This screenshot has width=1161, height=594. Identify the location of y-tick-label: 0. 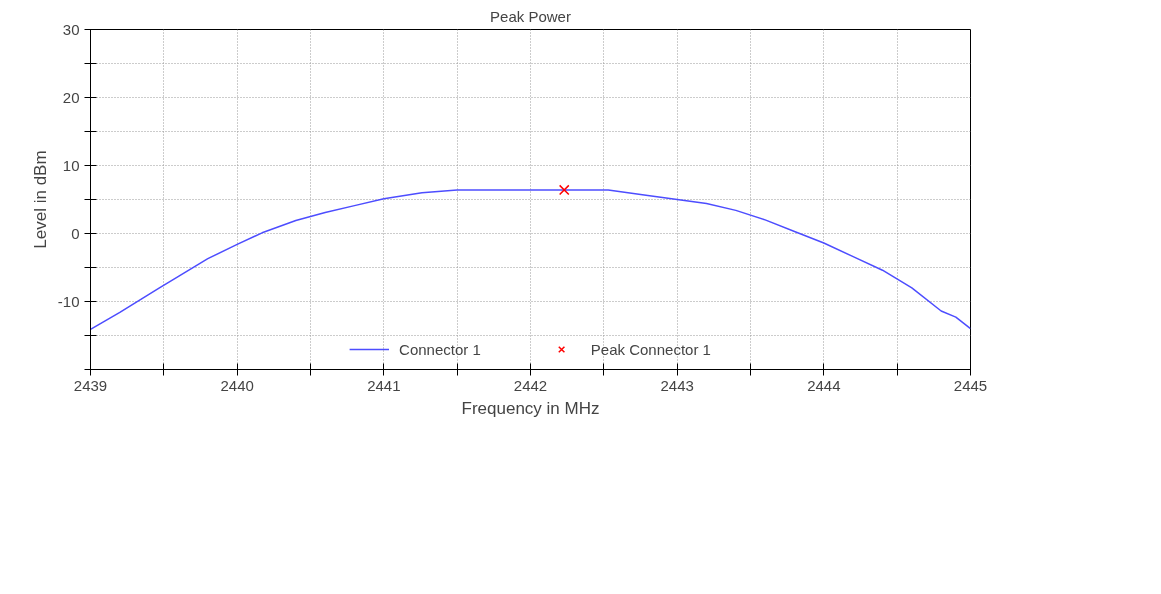
(75, 233).